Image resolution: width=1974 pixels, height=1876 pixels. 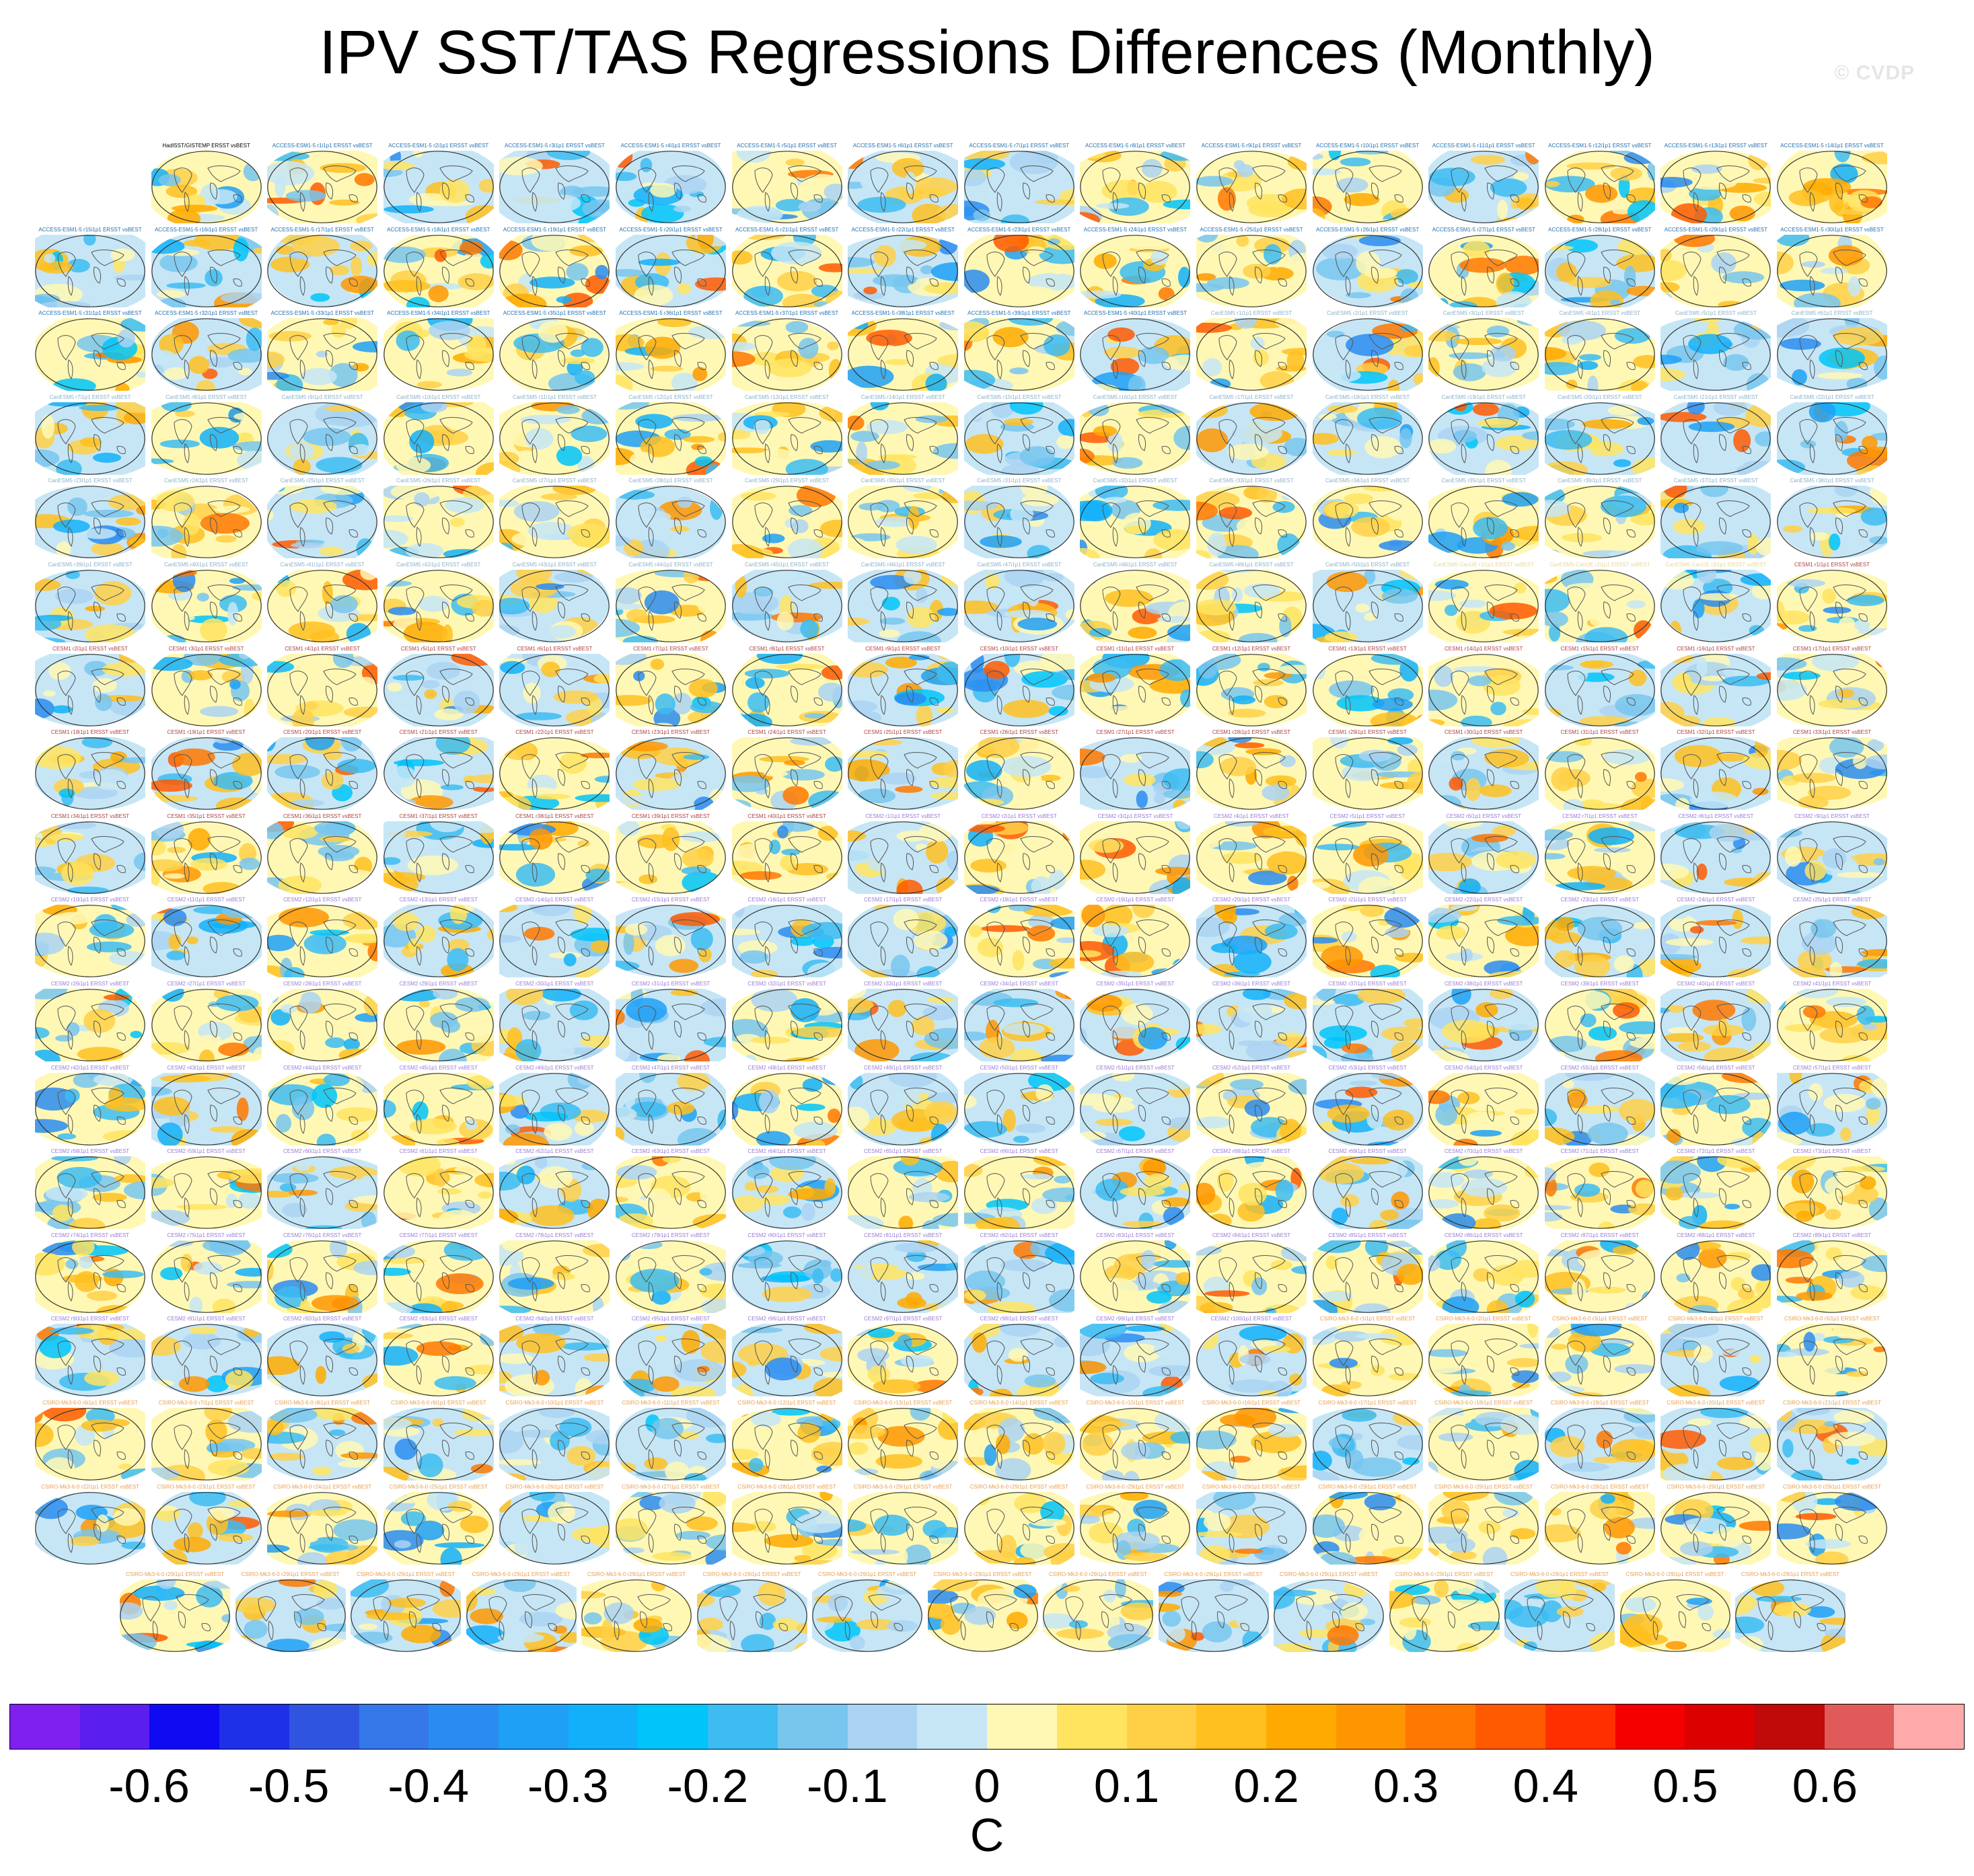 What do you see at coordinates (1832, 1273) in the screenshot?
I see `map-panel: CESM2 r89i1p1 ERSST vsBEST` at bounding box center [1832, 1273].